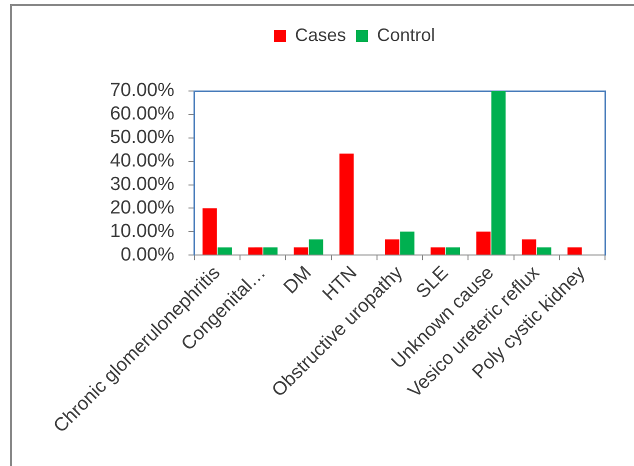 This screenshot has width=634, height=466. What do you see at coordinates (142, 114) in the screenshot?
I see `y-tick-label: 60.00%` at bounding box center [142, 114].